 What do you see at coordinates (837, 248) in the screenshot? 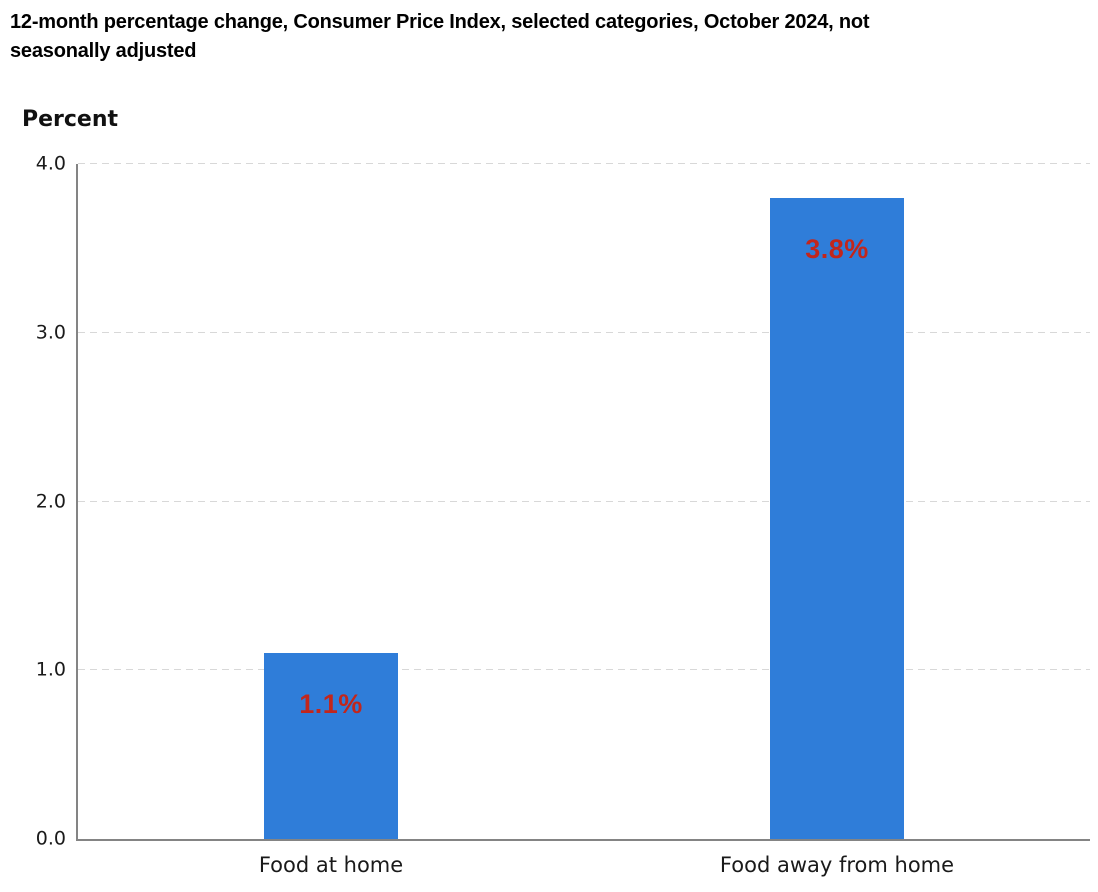
I see `bar-value-label-food-away-from-home: 3.8%` at bounding box center [837, 248].